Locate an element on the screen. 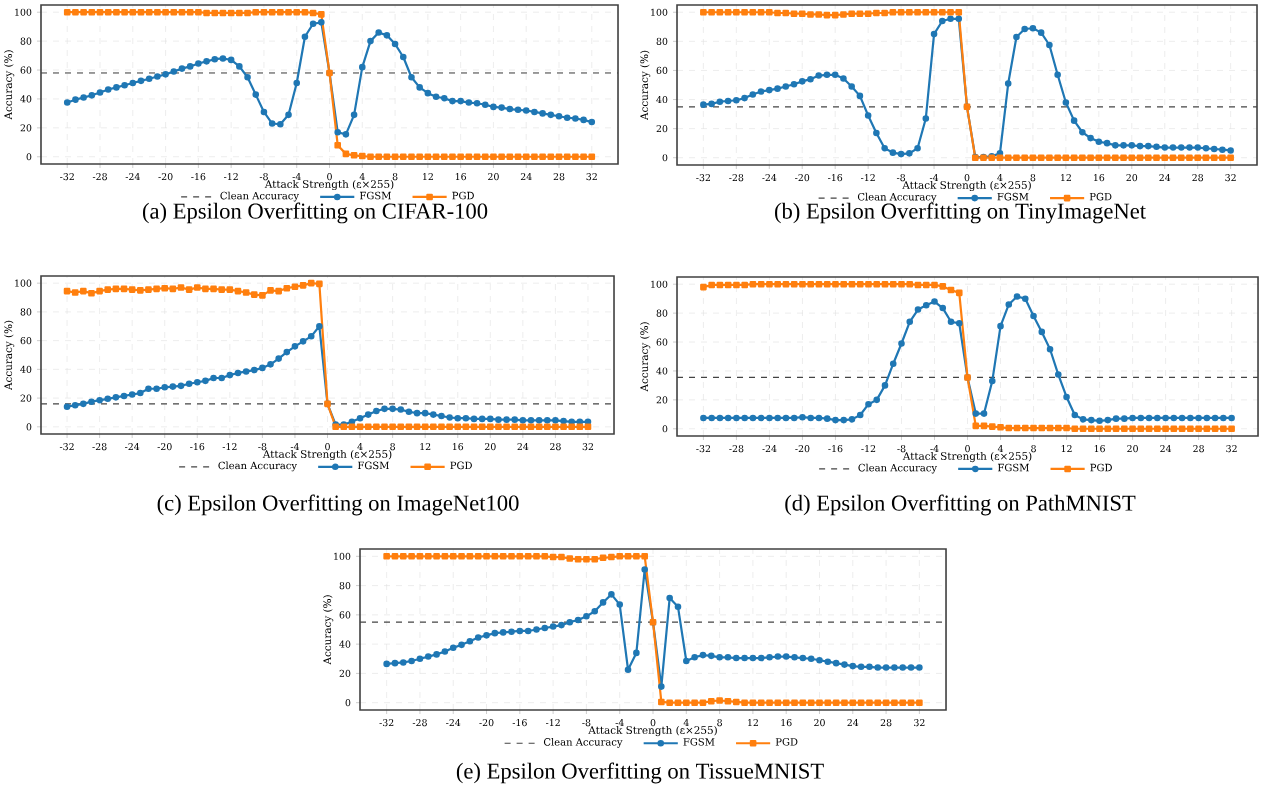 The height and width of the screenshot is (792, 1262). text: (b) Epsilon Overfitting on TinyImageNet is located at coordinates (960, 213).